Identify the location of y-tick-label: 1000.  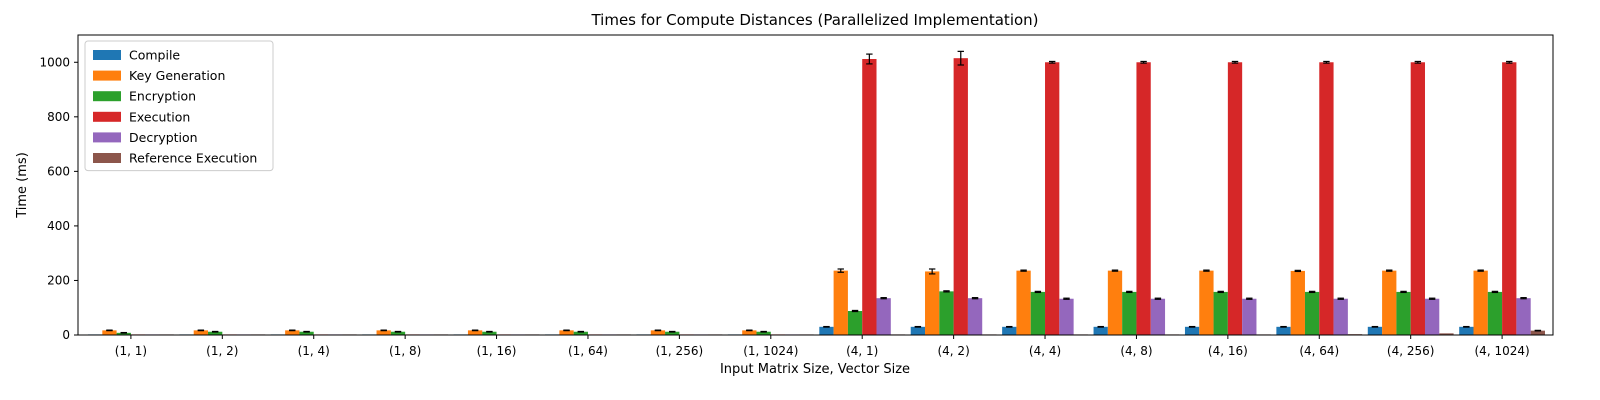
(54, 62).